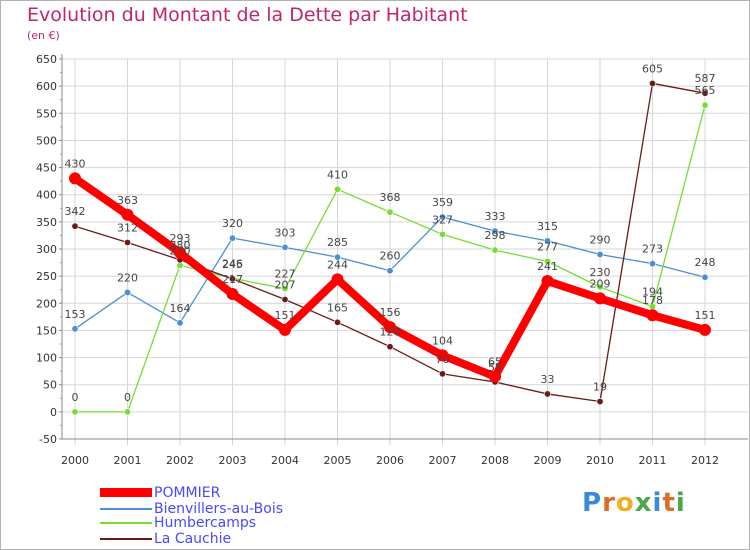 This screenshot has height=550, width=750. Describe the element at coordinates (285, 284) in the screenshot. I see `data-label: 207` at that location.